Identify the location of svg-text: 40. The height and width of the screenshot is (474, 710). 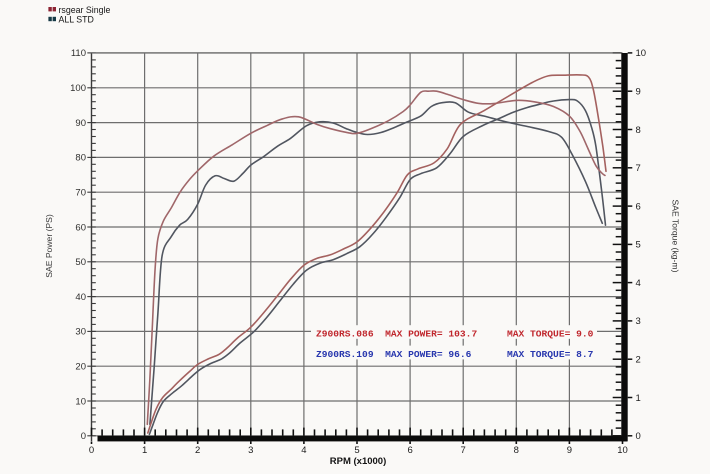
(80, 297).